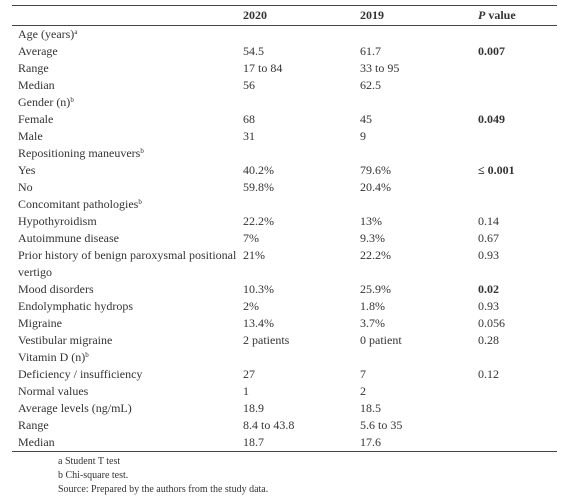 The image size is (565, 497). Describe the element at coordinates (40, 323) in the screenshot. I see `row-label: Migraine` at that location.